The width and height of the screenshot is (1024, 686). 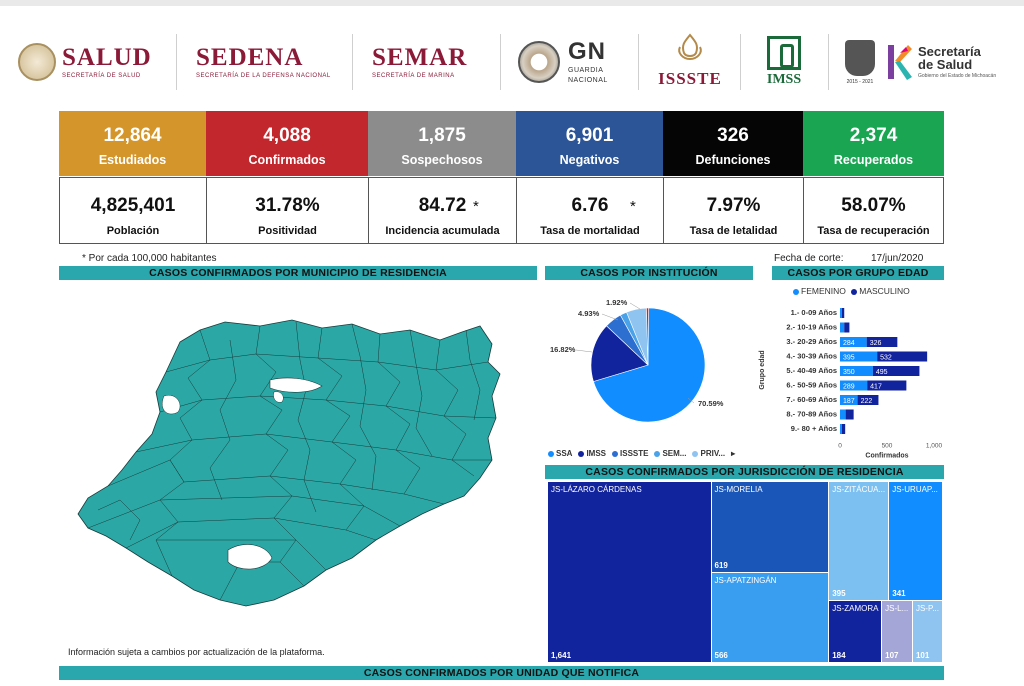 I want to click on age-category-label: 6.- 50-59 Años, so click(x=811, y=385).